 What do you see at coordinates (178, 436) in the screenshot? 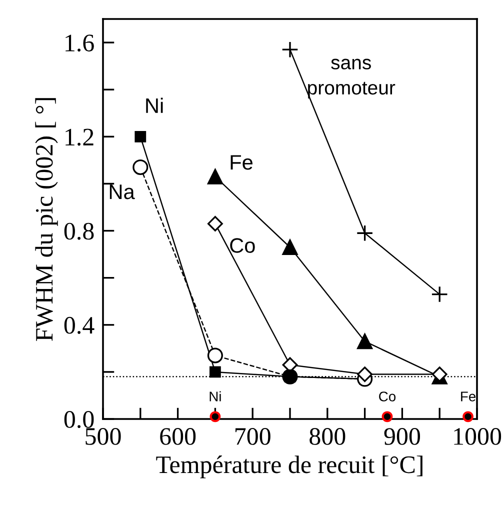
I see `x-tick-label: 600` at bounding box center [178, 436].